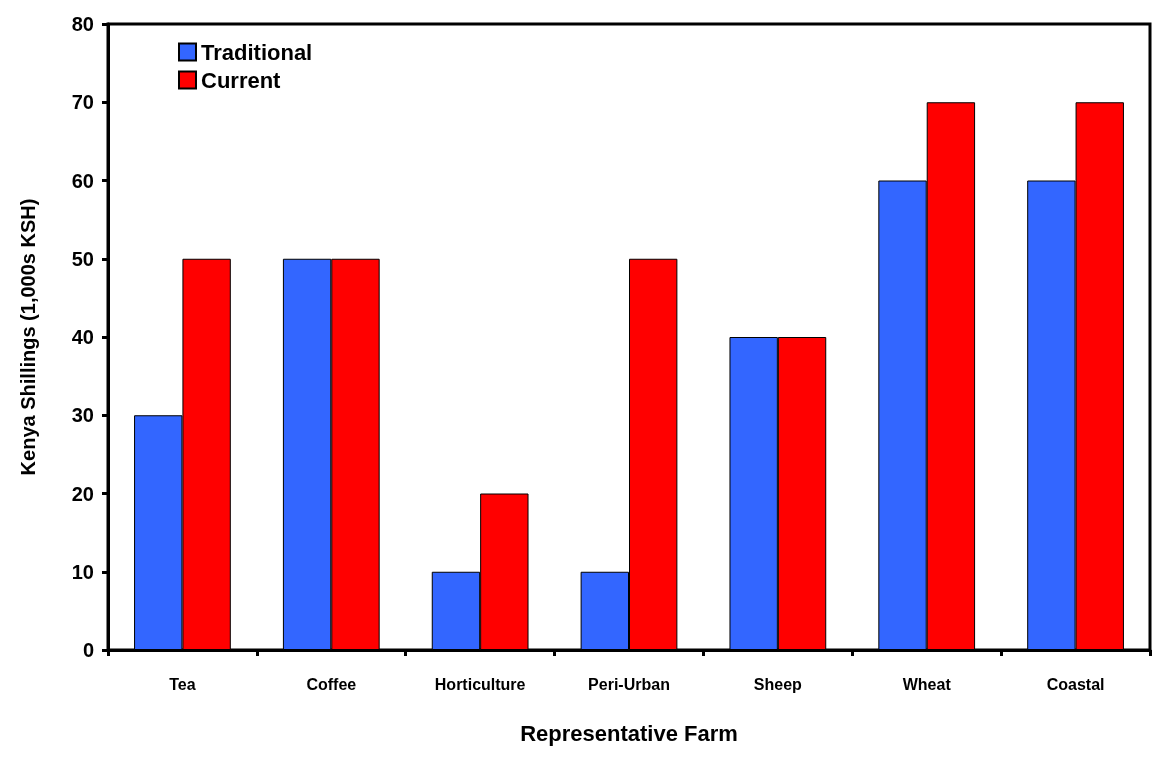 The width and height of the screenshot is (1164, 757). Describe the element at coordinates (629, 733) in the screenshot. I see `x-axis-title: Representative Farm` at that location.